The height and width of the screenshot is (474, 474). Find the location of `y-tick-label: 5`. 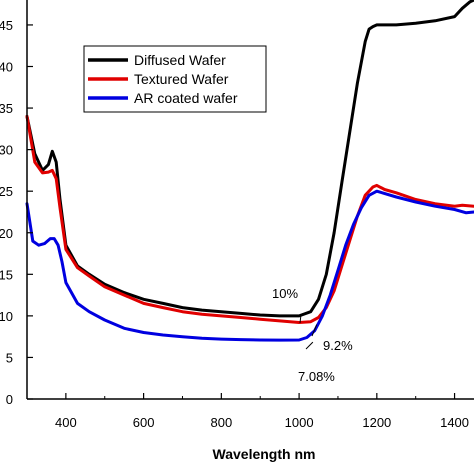

y-tick-label: 5 is located at coordinates (9, 357).